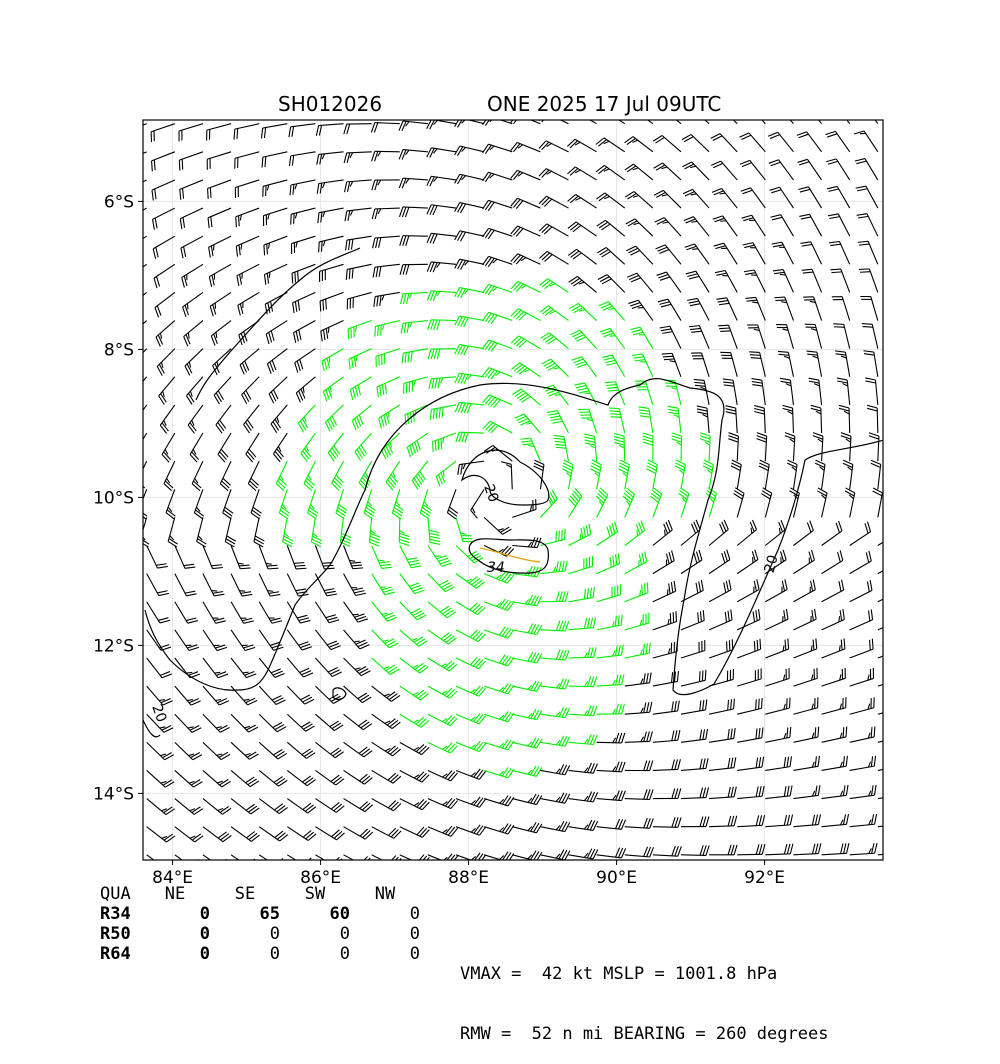  I want to click on header-cell: SW, so click(315, 894).